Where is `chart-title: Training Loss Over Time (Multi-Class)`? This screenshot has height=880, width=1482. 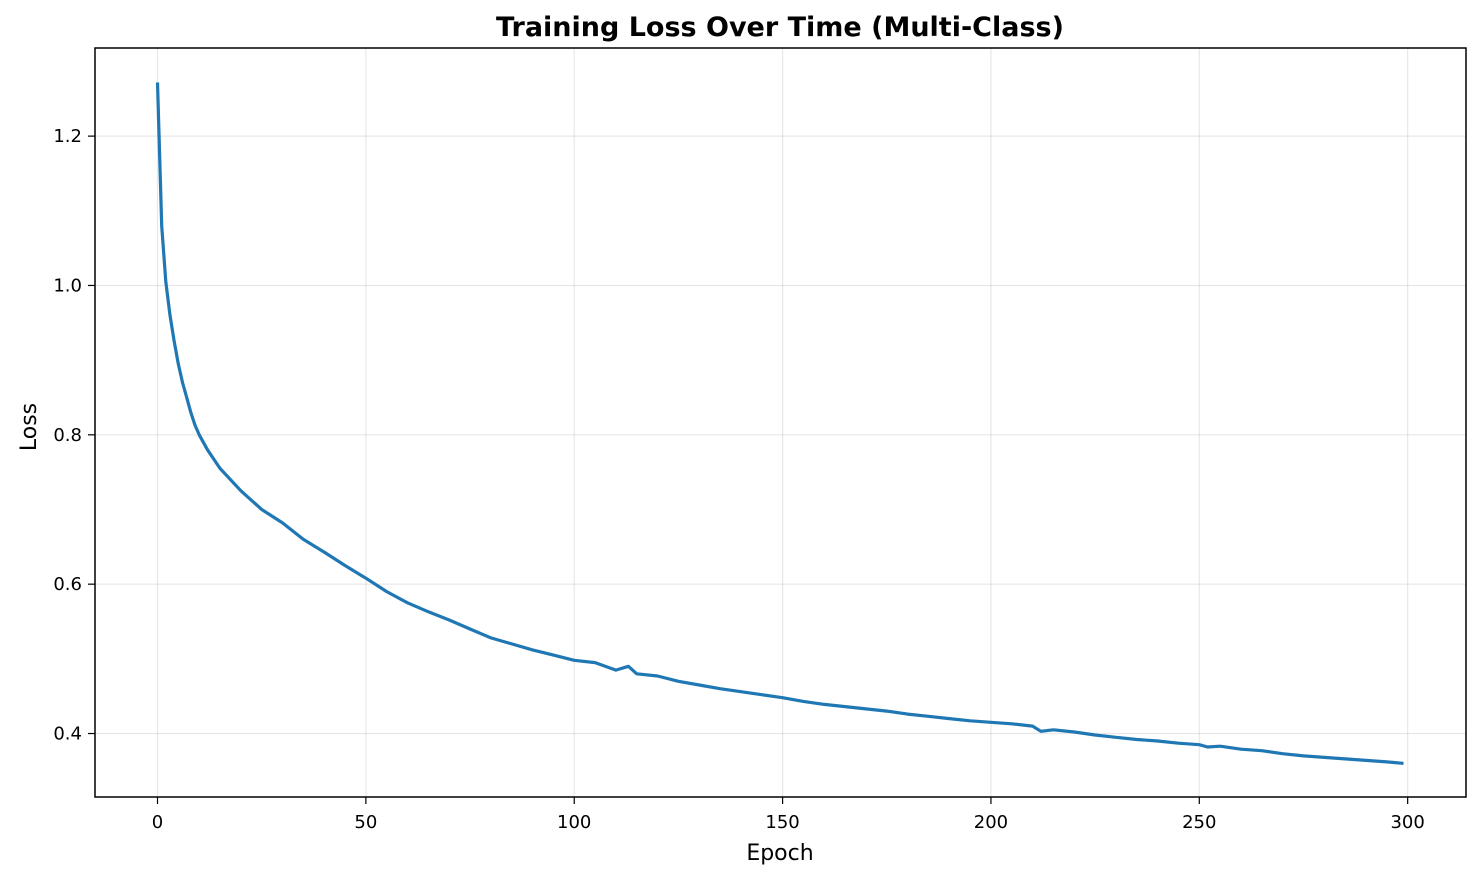 chart-title: Training Loss Over Time (Multi-Class) is located at coordinates (780, 27).